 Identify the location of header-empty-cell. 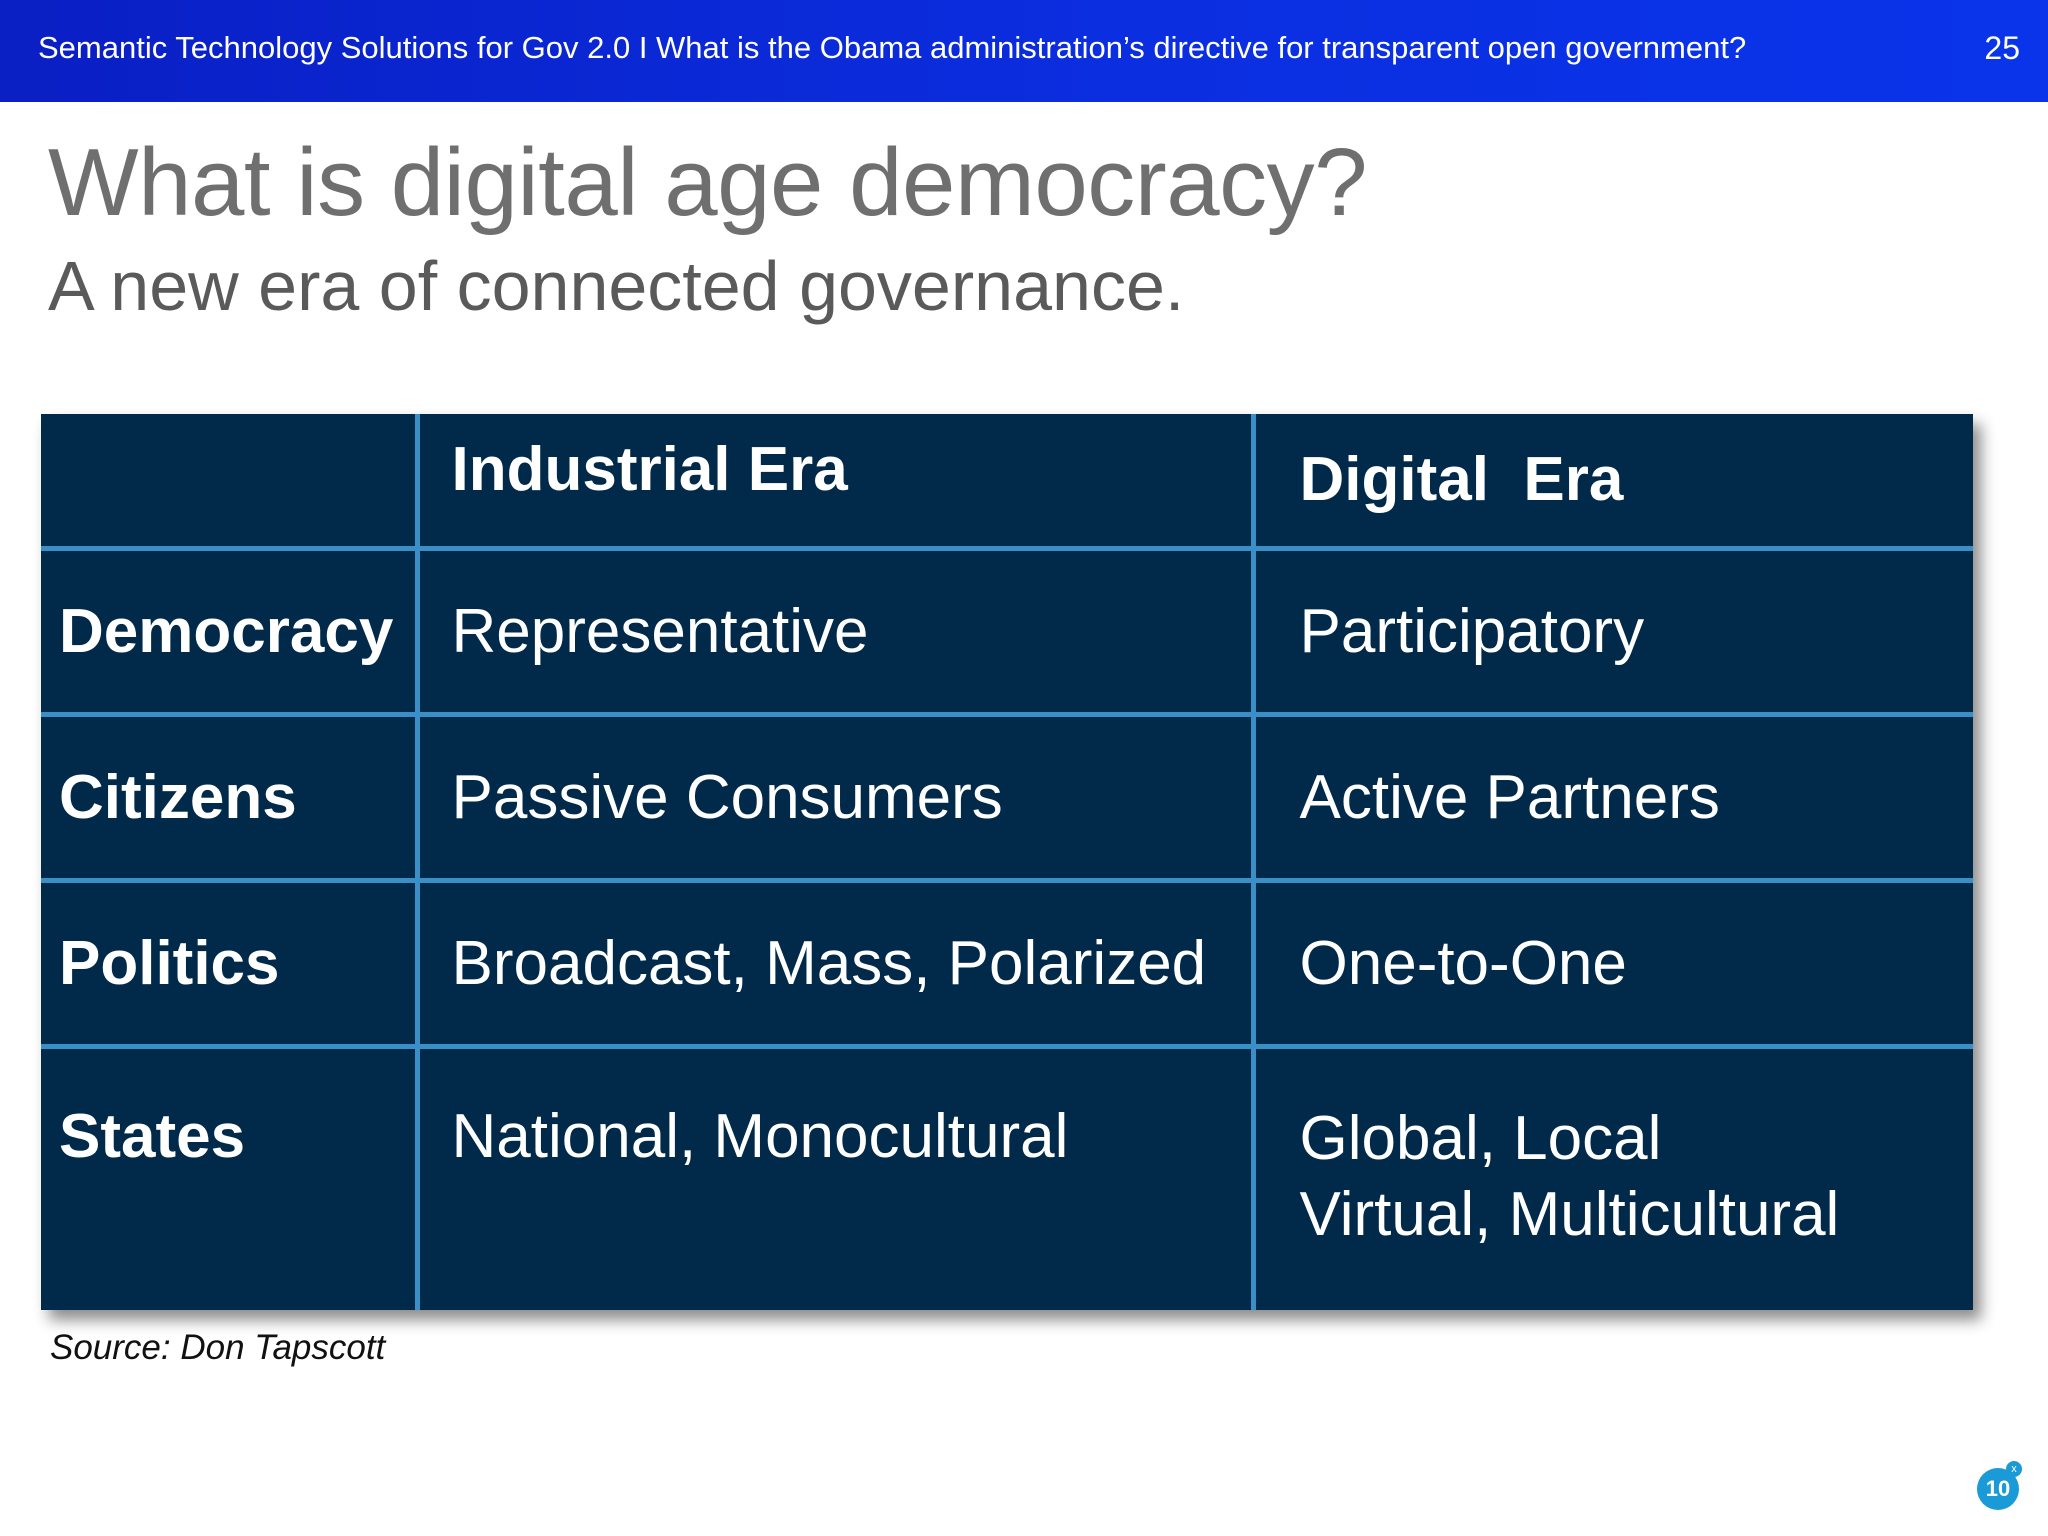
(230, 482).